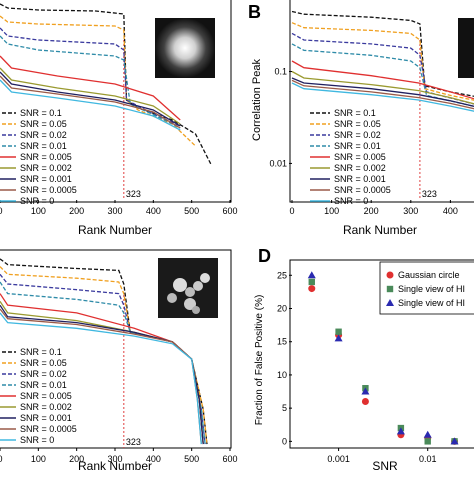 Image resolution: width=474 pixels, height=479 pixels. What do you see at coordinates (280, 117) in the screenshot?
I see `panel-b-y-ticks: 0.1 0.01` at bounding box center [280, 117].